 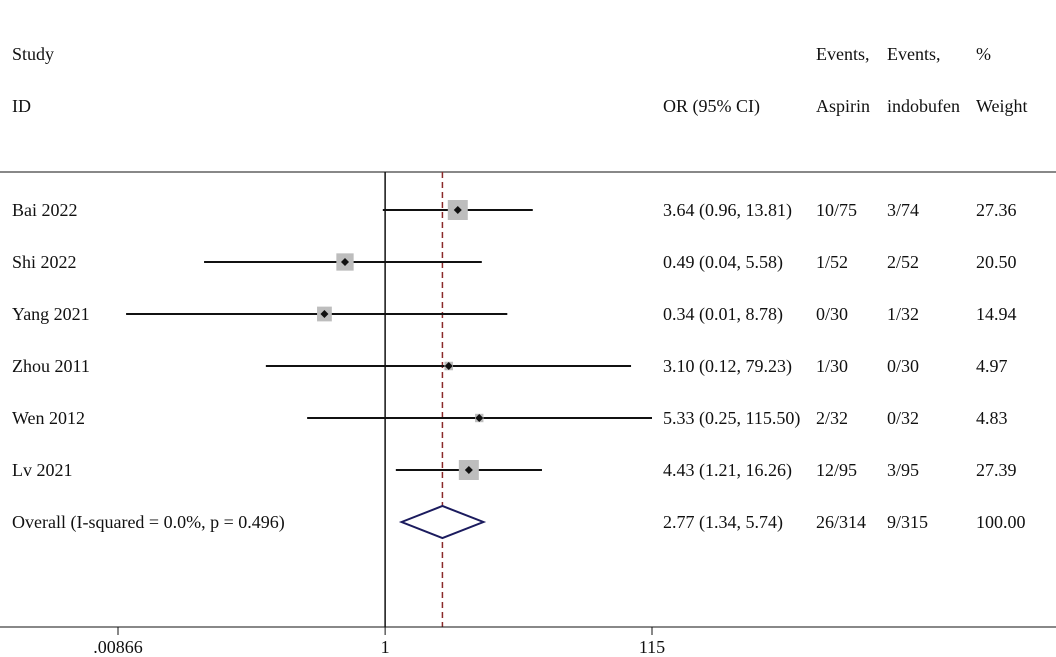 What do you see at coordinates (832, 314) in the screenshot?
I see `events-aspirin-2: 0/30` at bounding box center [832, 314].